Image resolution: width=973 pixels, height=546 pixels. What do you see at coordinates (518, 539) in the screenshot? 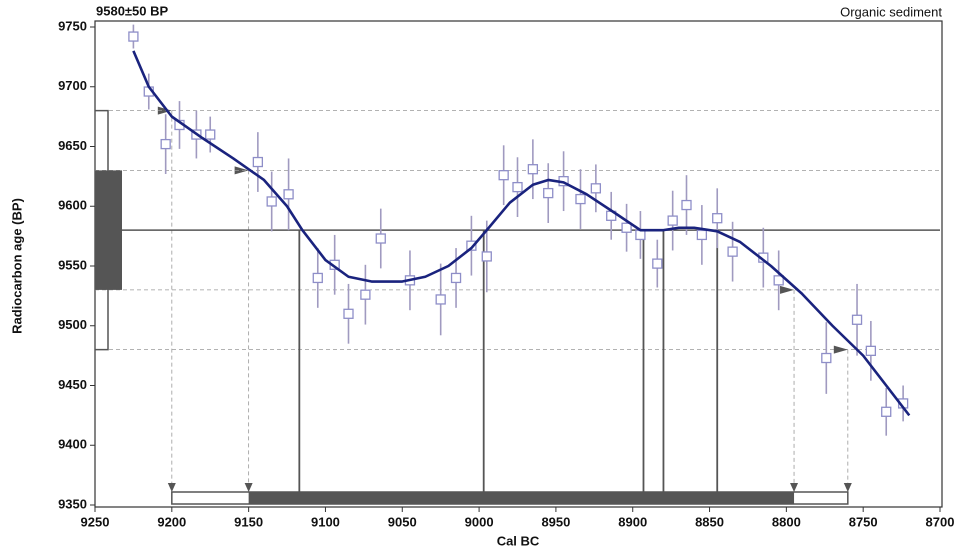
I see `x-axis-label: Cal BC` at bounding box center [518, 539].